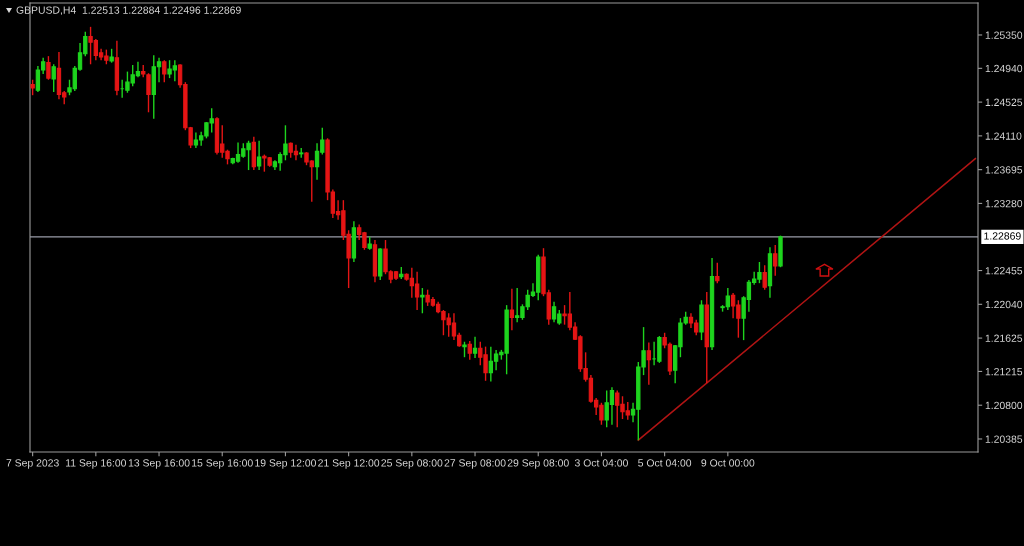 The width and height of the screenshot is (1024, 546). Describe the element at coordinates (1004, 405) in the screenshot. I see `y-tick-label: 1.20800` at that location.